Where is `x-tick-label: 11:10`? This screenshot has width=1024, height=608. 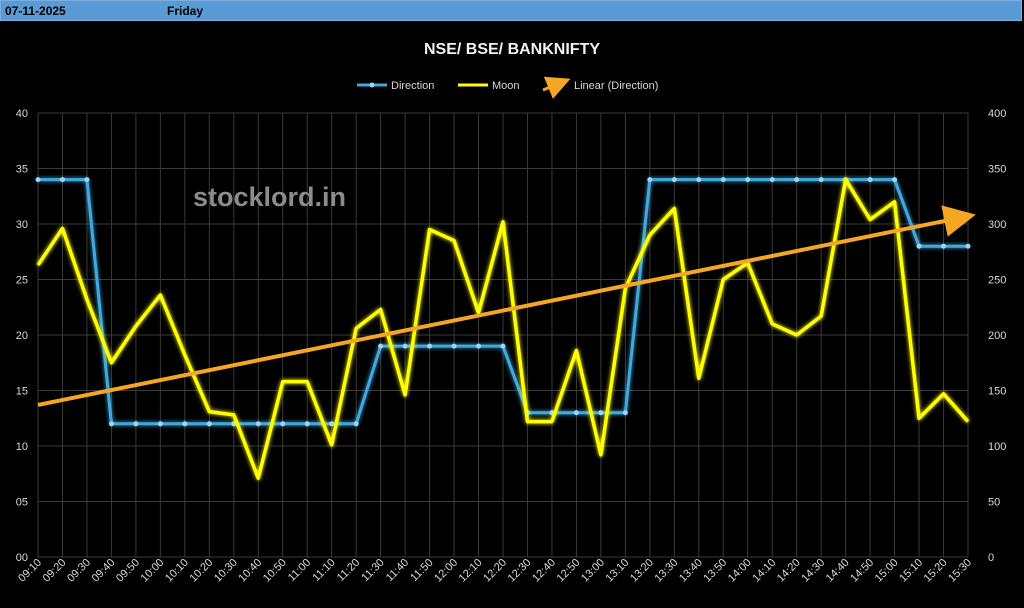 x-tick-label: 11:10 is located at coordinates (323, 570).